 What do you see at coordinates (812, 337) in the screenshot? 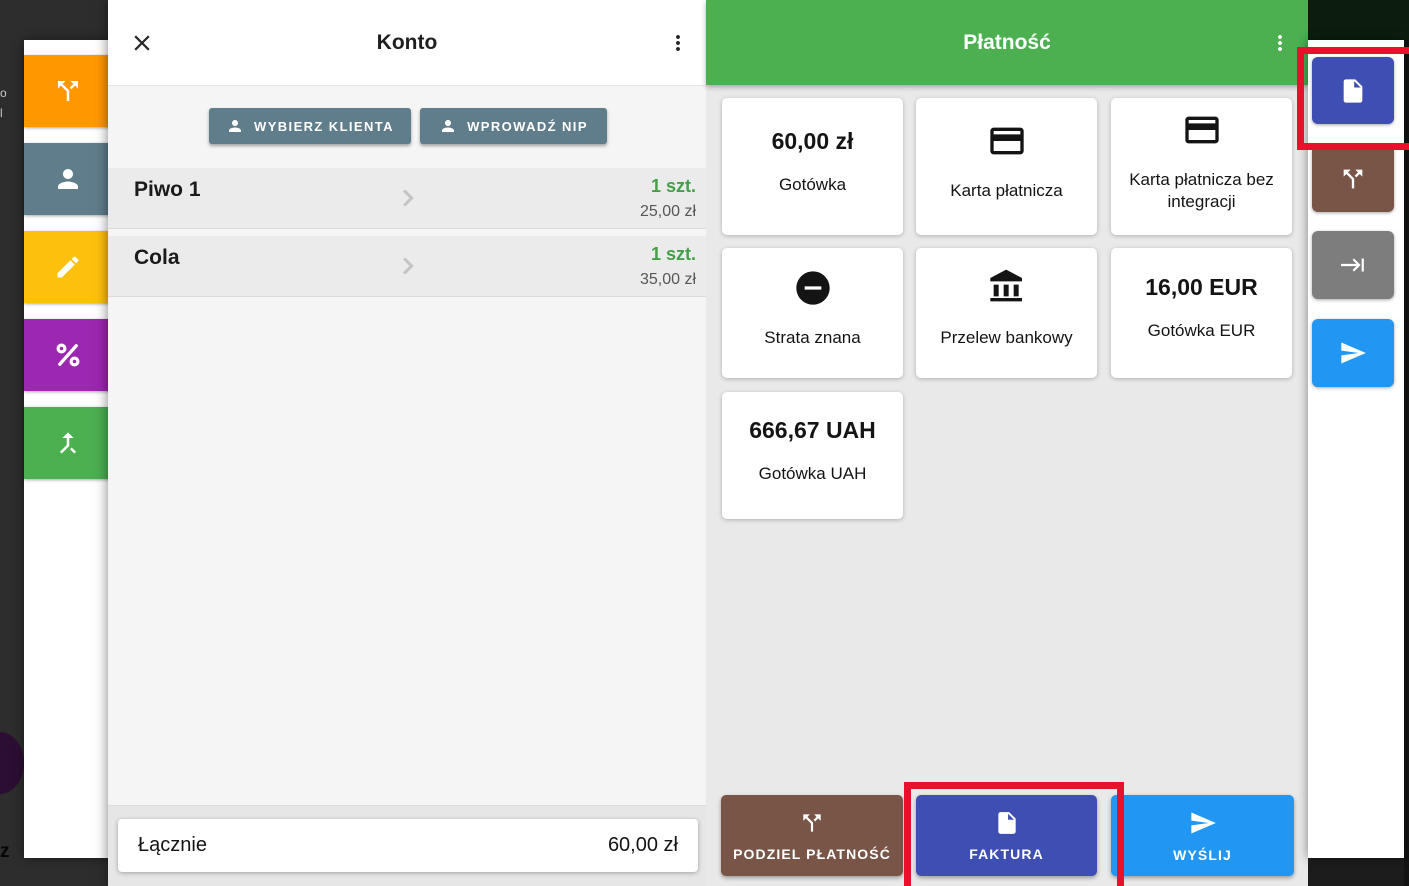
I see `payment-label: Strata znana` at bounding box center [812, 337].